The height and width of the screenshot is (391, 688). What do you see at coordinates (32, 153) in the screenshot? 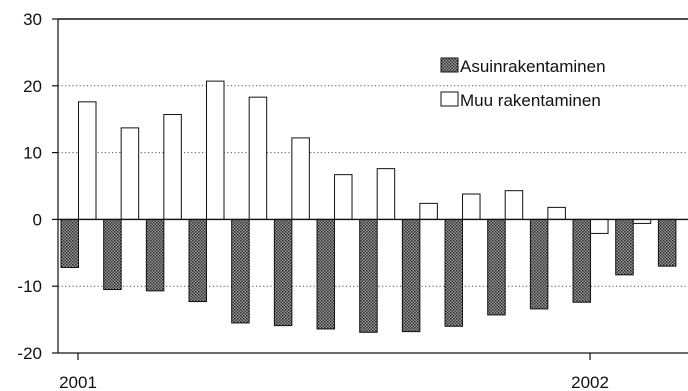
I see `y-tick-label: 10` at bounding box center [32, 153].